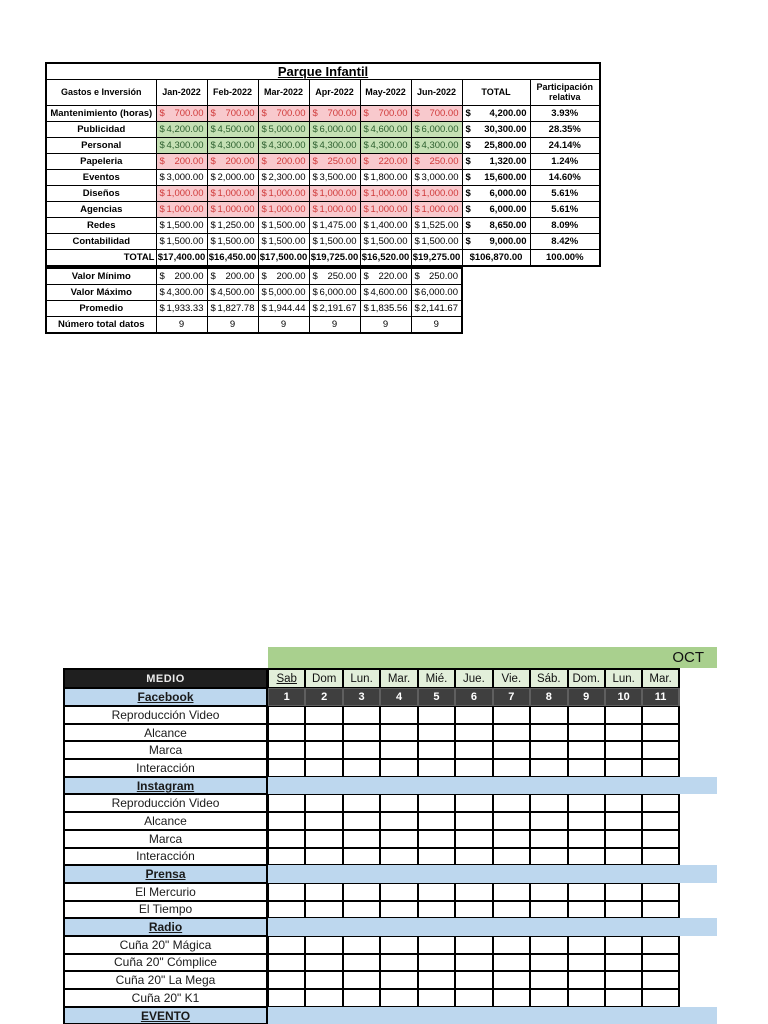 Image resolution: width=768 pixels, height=1024 pixels. What do you see at coordinates (496, 145) in the screenshot?
I see `budget-total-cell: $25,800.00` at bounding box center [496, 145].